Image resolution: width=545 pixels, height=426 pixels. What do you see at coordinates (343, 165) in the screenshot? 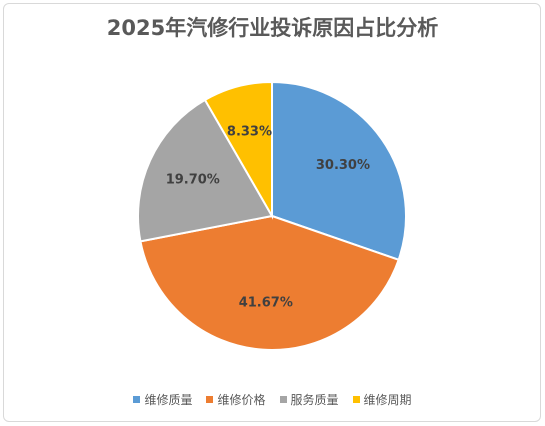
I see `slice-data-label: 30.30%` at bounding box center [343, 165].